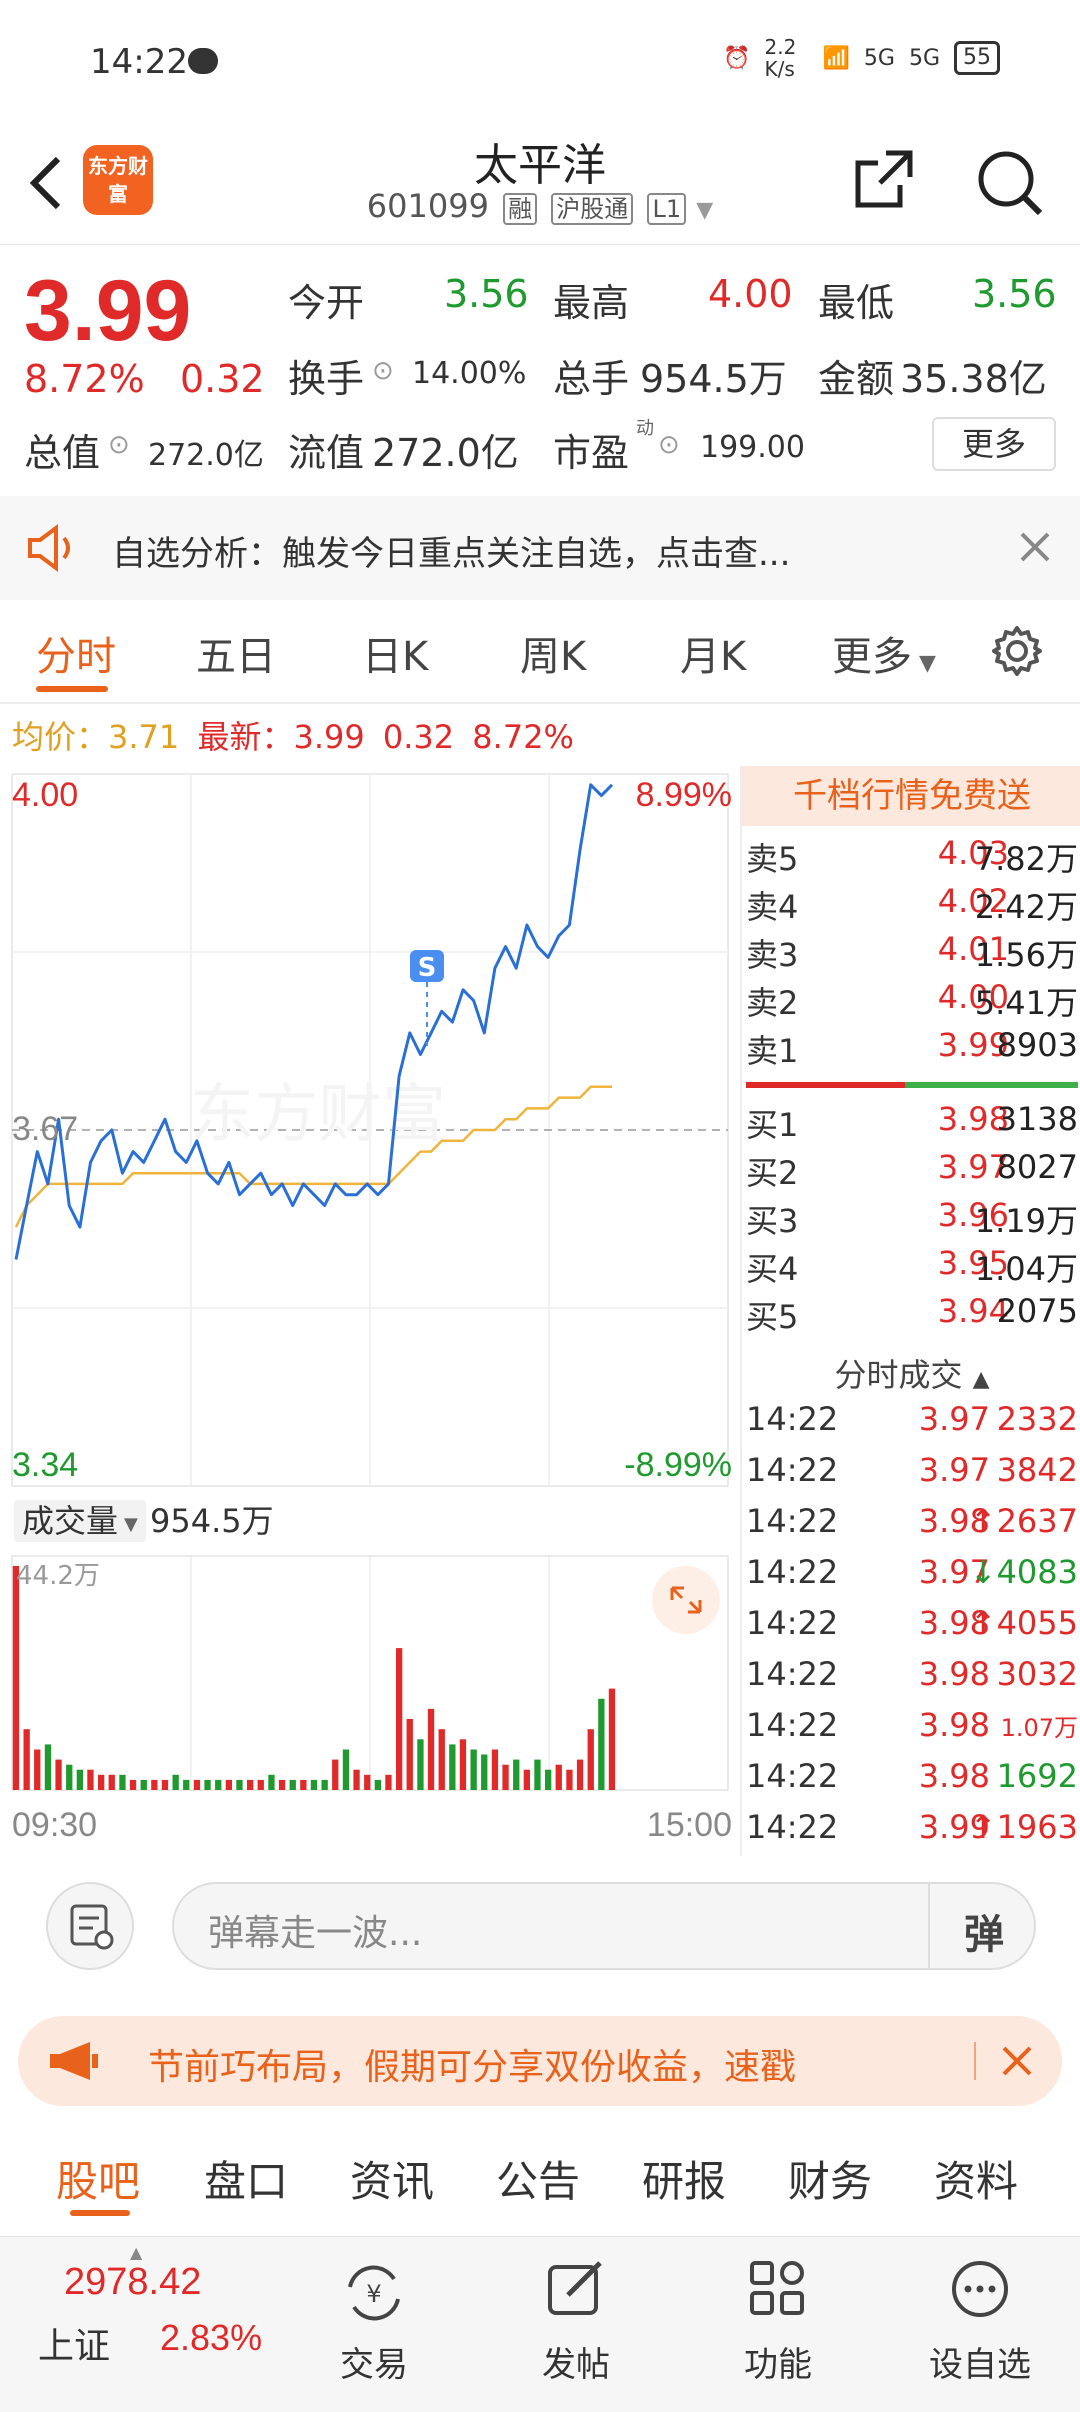 The width and height of the screenshot is (1080, 2412). What do you see at coordinates (911, 1628) in the screenshot?
I see `trade-row: 14:22 3.98 ↑4055` at bounding box center [911, 1628].